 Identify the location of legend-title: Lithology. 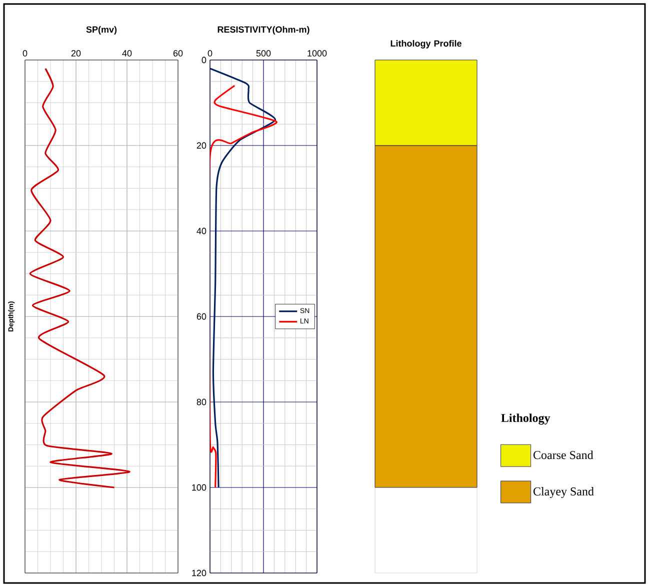
(525, 419).